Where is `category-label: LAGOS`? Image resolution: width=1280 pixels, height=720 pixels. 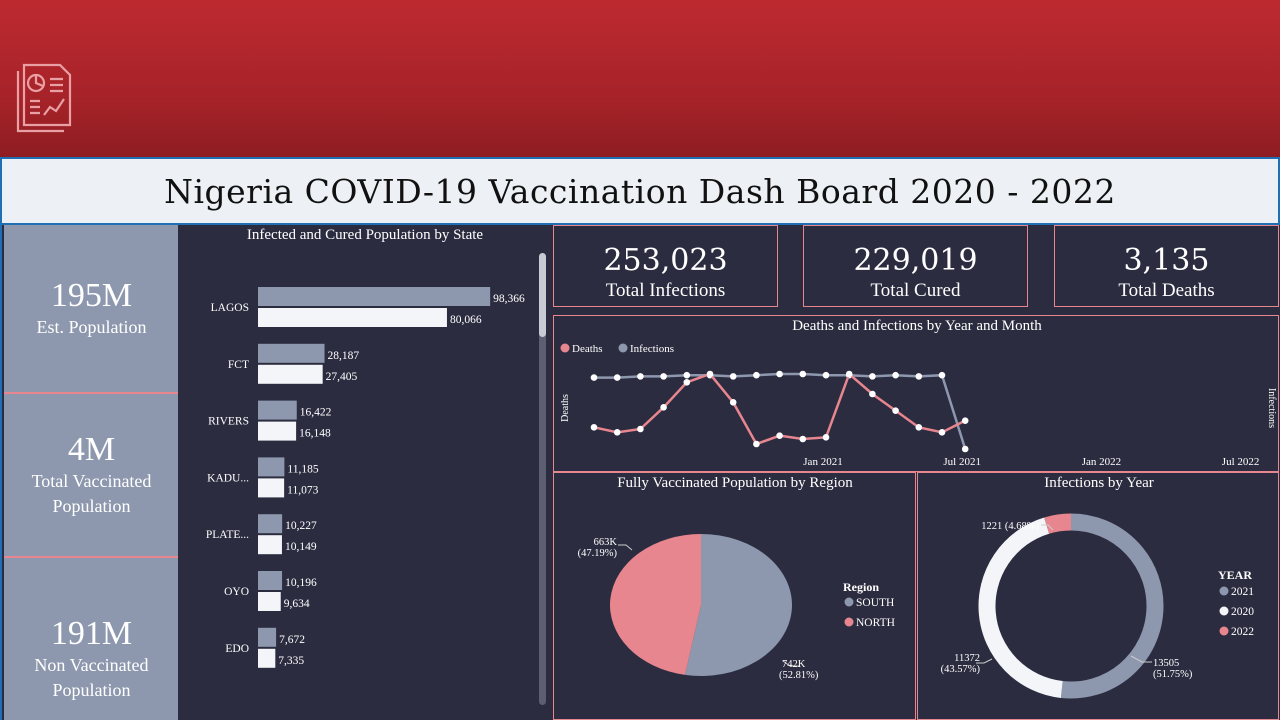
category-label: LAGOS is located at coordinates (230, 308).